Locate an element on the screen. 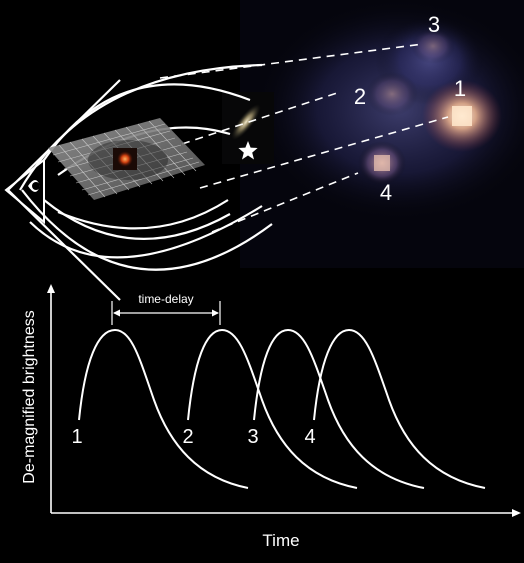  spacetime-sheet is located at coordinates (126, 159).